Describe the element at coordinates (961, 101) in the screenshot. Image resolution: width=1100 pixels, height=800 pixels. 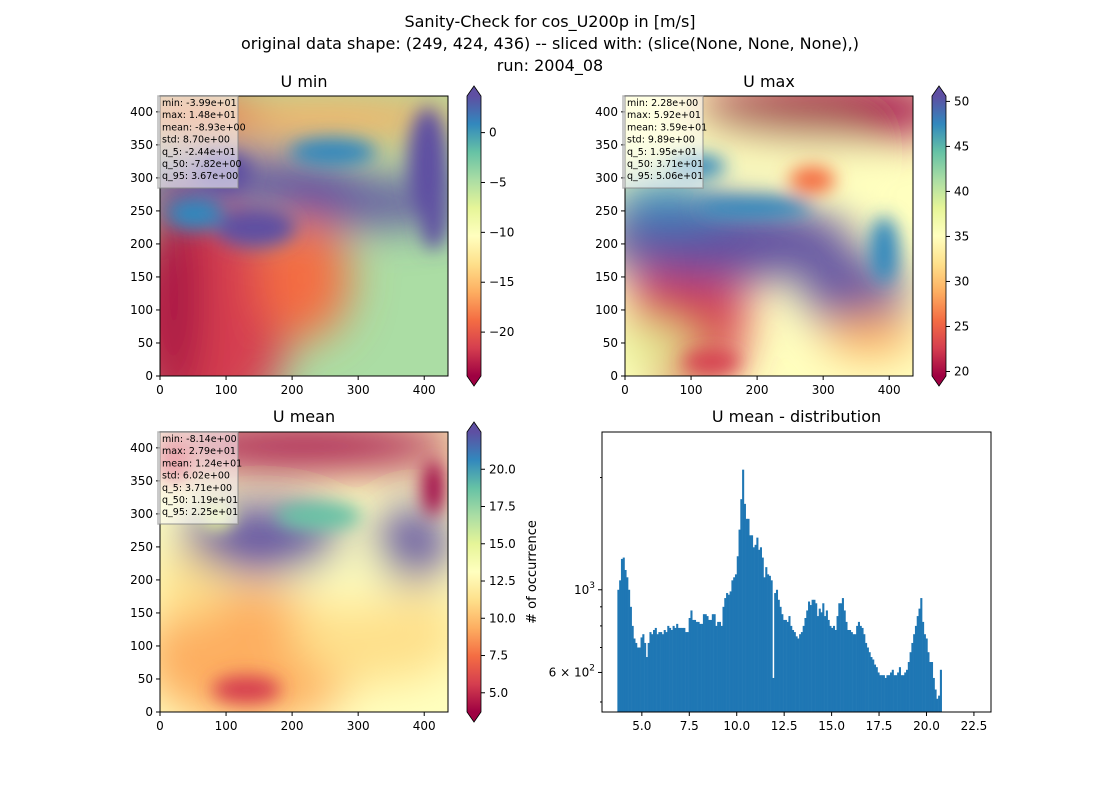
I see `colorbar-tick-label: 50` at that location.